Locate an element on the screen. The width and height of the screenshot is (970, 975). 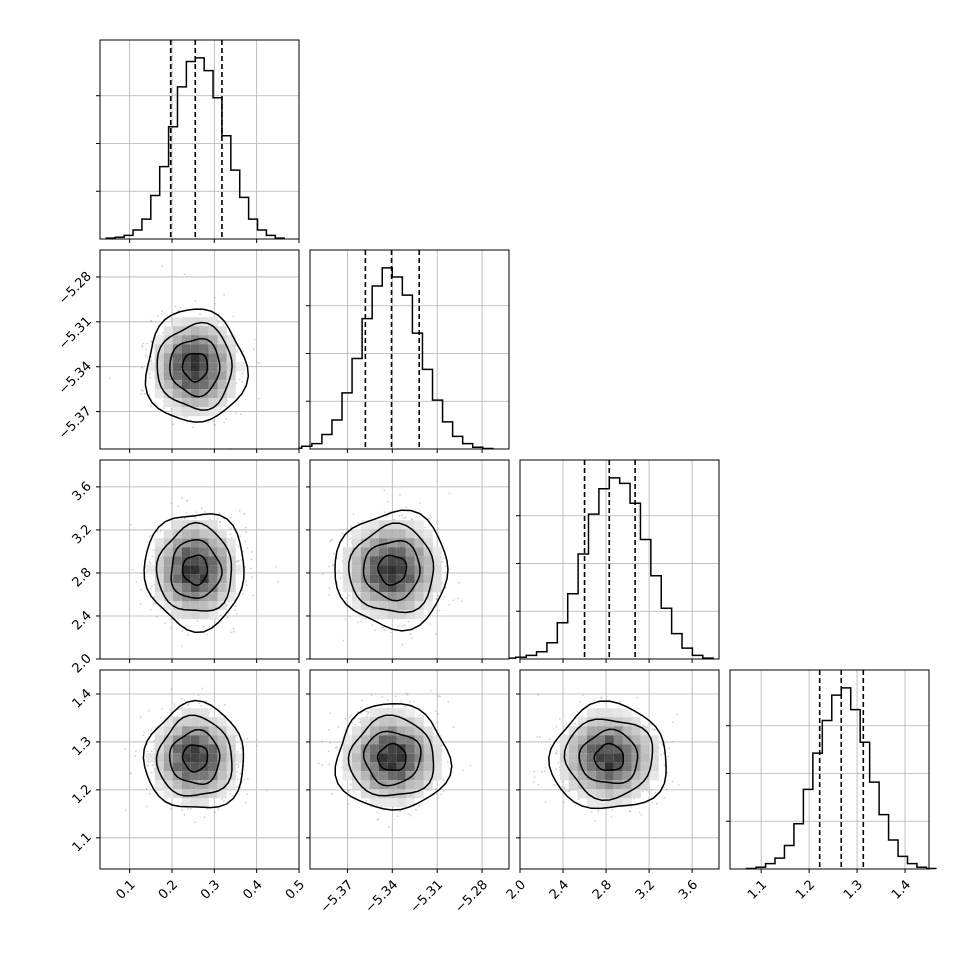
density-cells is located at coordinates (392, 569).